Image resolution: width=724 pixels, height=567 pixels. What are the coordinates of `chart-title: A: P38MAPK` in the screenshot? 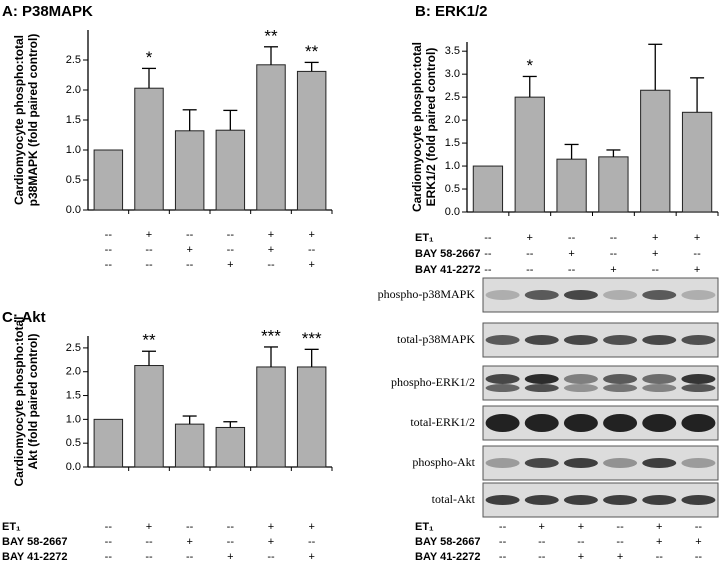 It's located at (47, 11).